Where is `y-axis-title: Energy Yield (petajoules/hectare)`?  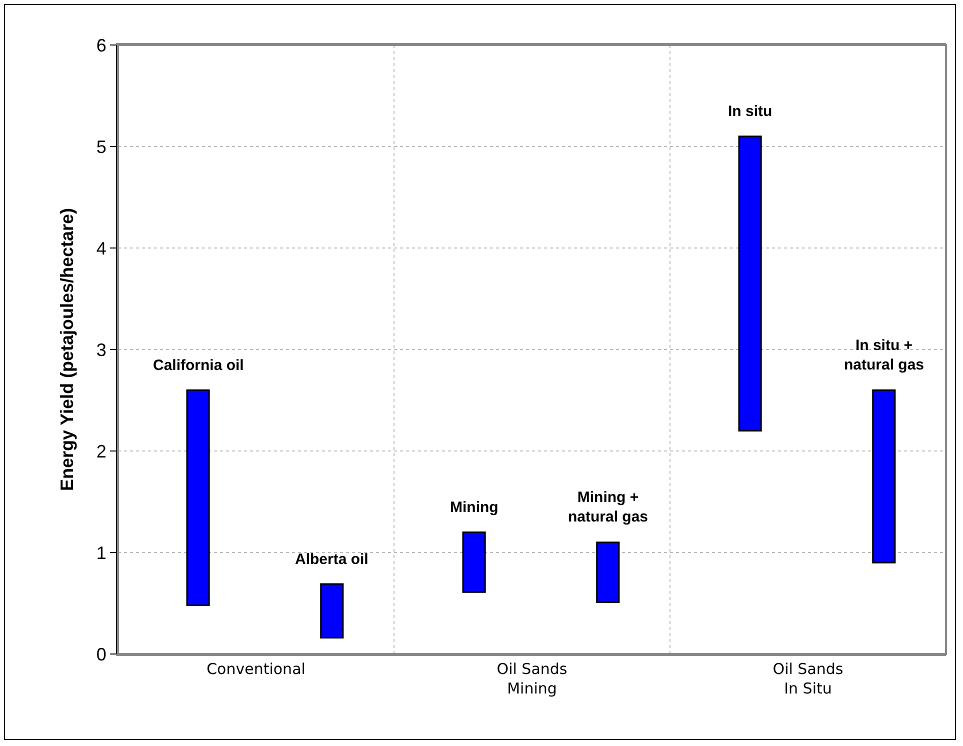 y-axis-title: Energy Yield (petajoules/hectare) is located at coordinates (67, 350).